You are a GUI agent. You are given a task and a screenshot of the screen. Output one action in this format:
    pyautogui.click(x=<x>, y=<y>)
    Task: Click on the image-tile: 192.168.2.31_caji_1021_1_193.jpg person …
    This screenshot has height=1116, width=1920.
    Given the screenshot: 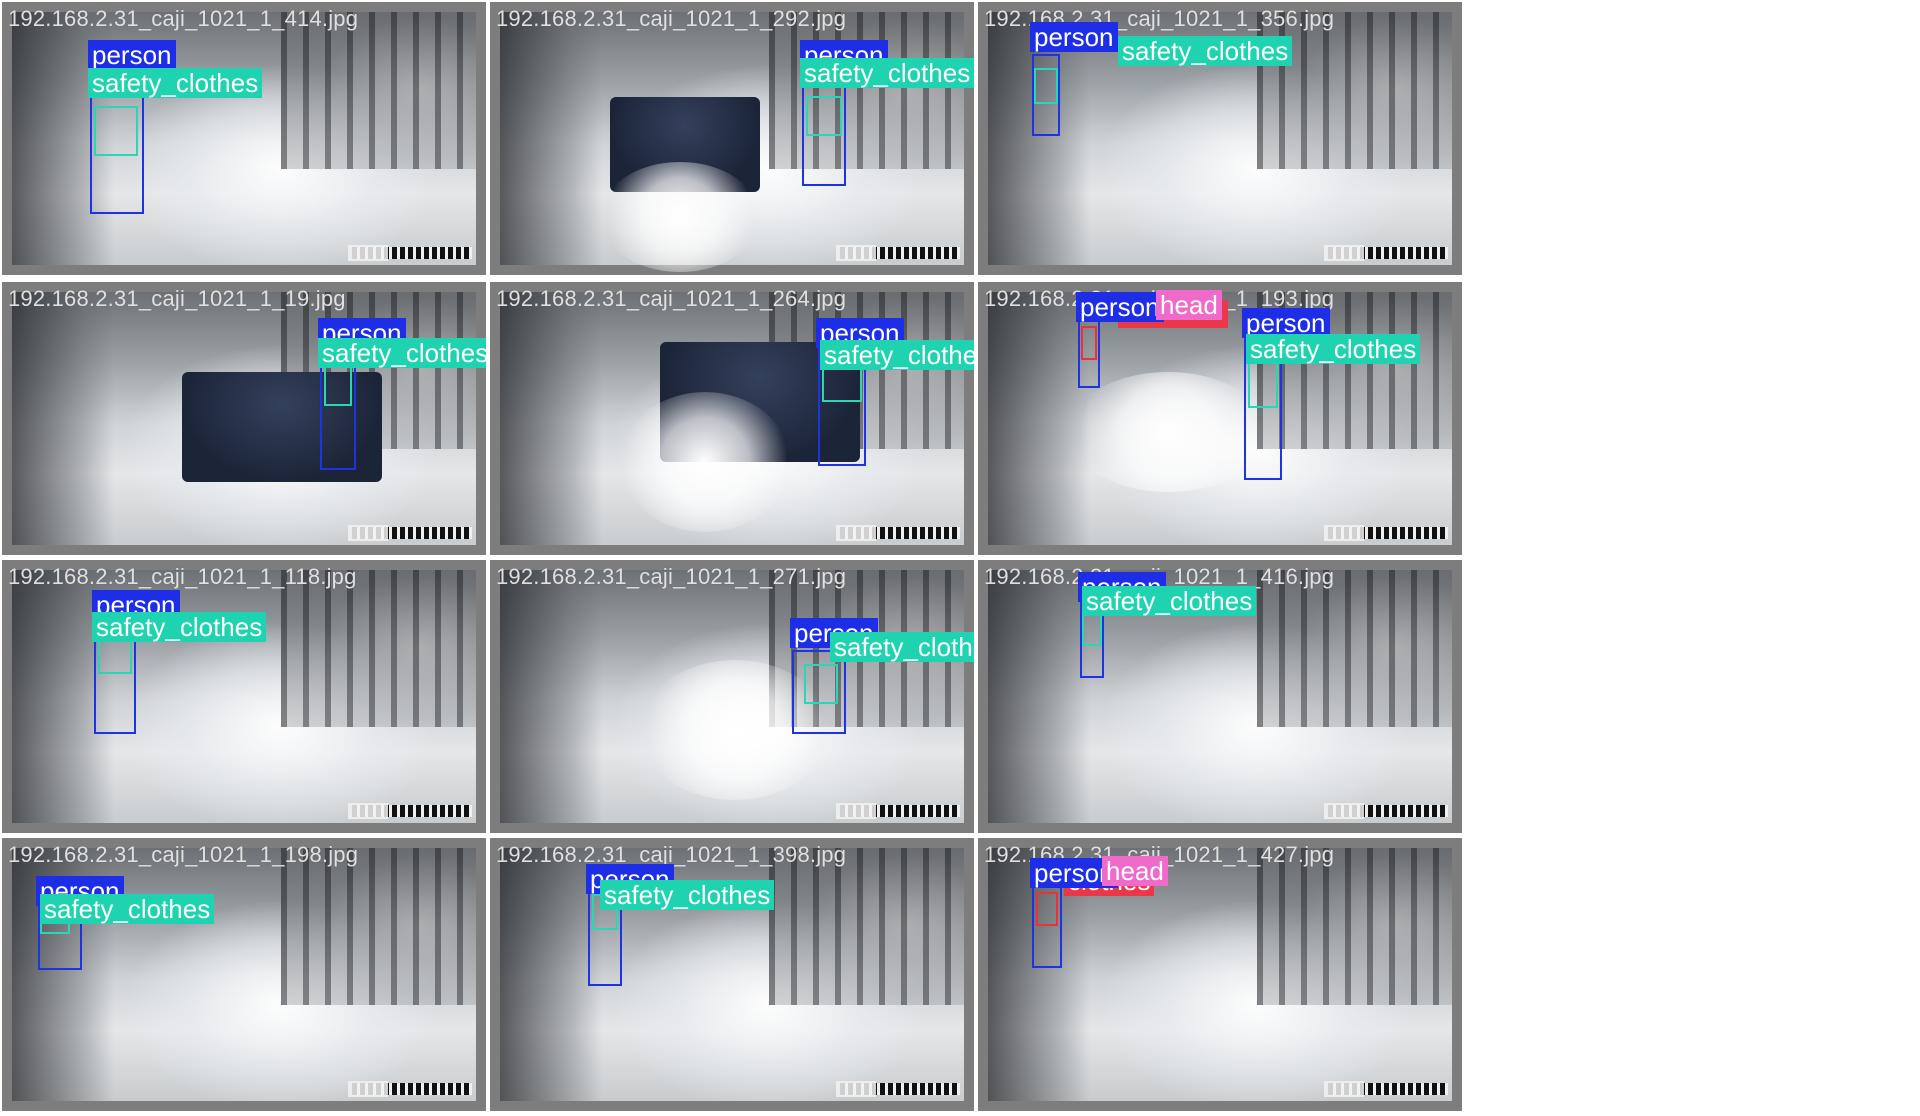 What is the action you would take?
    pyautogui.click(x=1220, y=418)
    